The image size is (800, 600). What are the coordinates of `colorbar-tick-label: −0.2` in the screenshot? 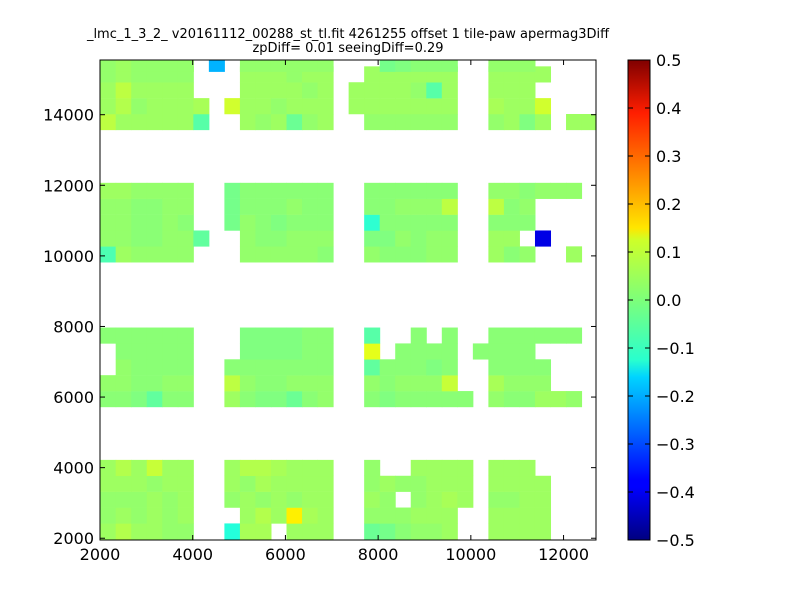 It's located at (675, 396).